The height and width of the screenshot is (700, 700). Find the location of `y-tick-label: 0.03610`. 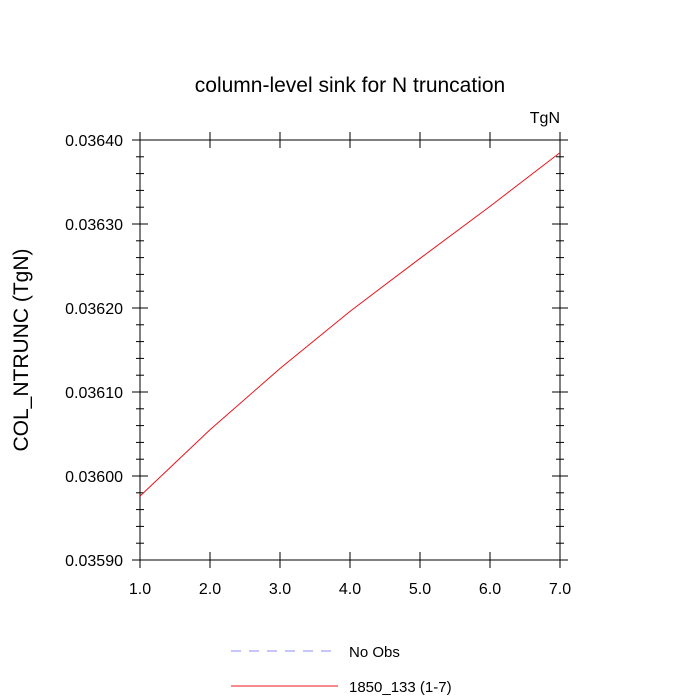

y-tick-label: 0.03610 is located at coordinates (94, 393).